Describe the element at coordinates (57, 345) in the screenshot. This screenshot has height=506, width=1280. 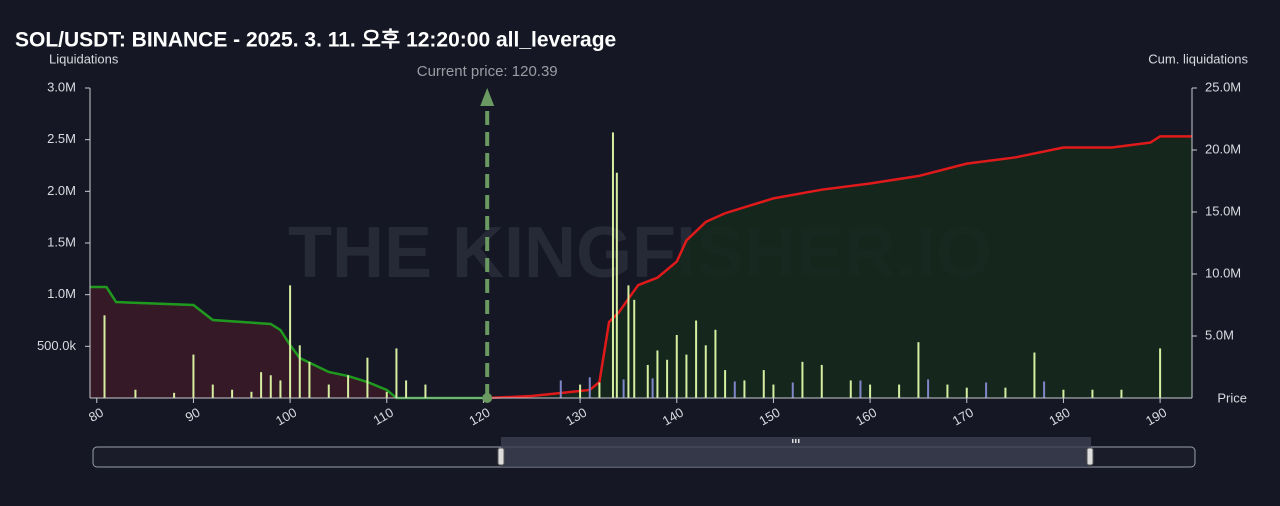
I see `y-tick-label: 500.0k` at that location.